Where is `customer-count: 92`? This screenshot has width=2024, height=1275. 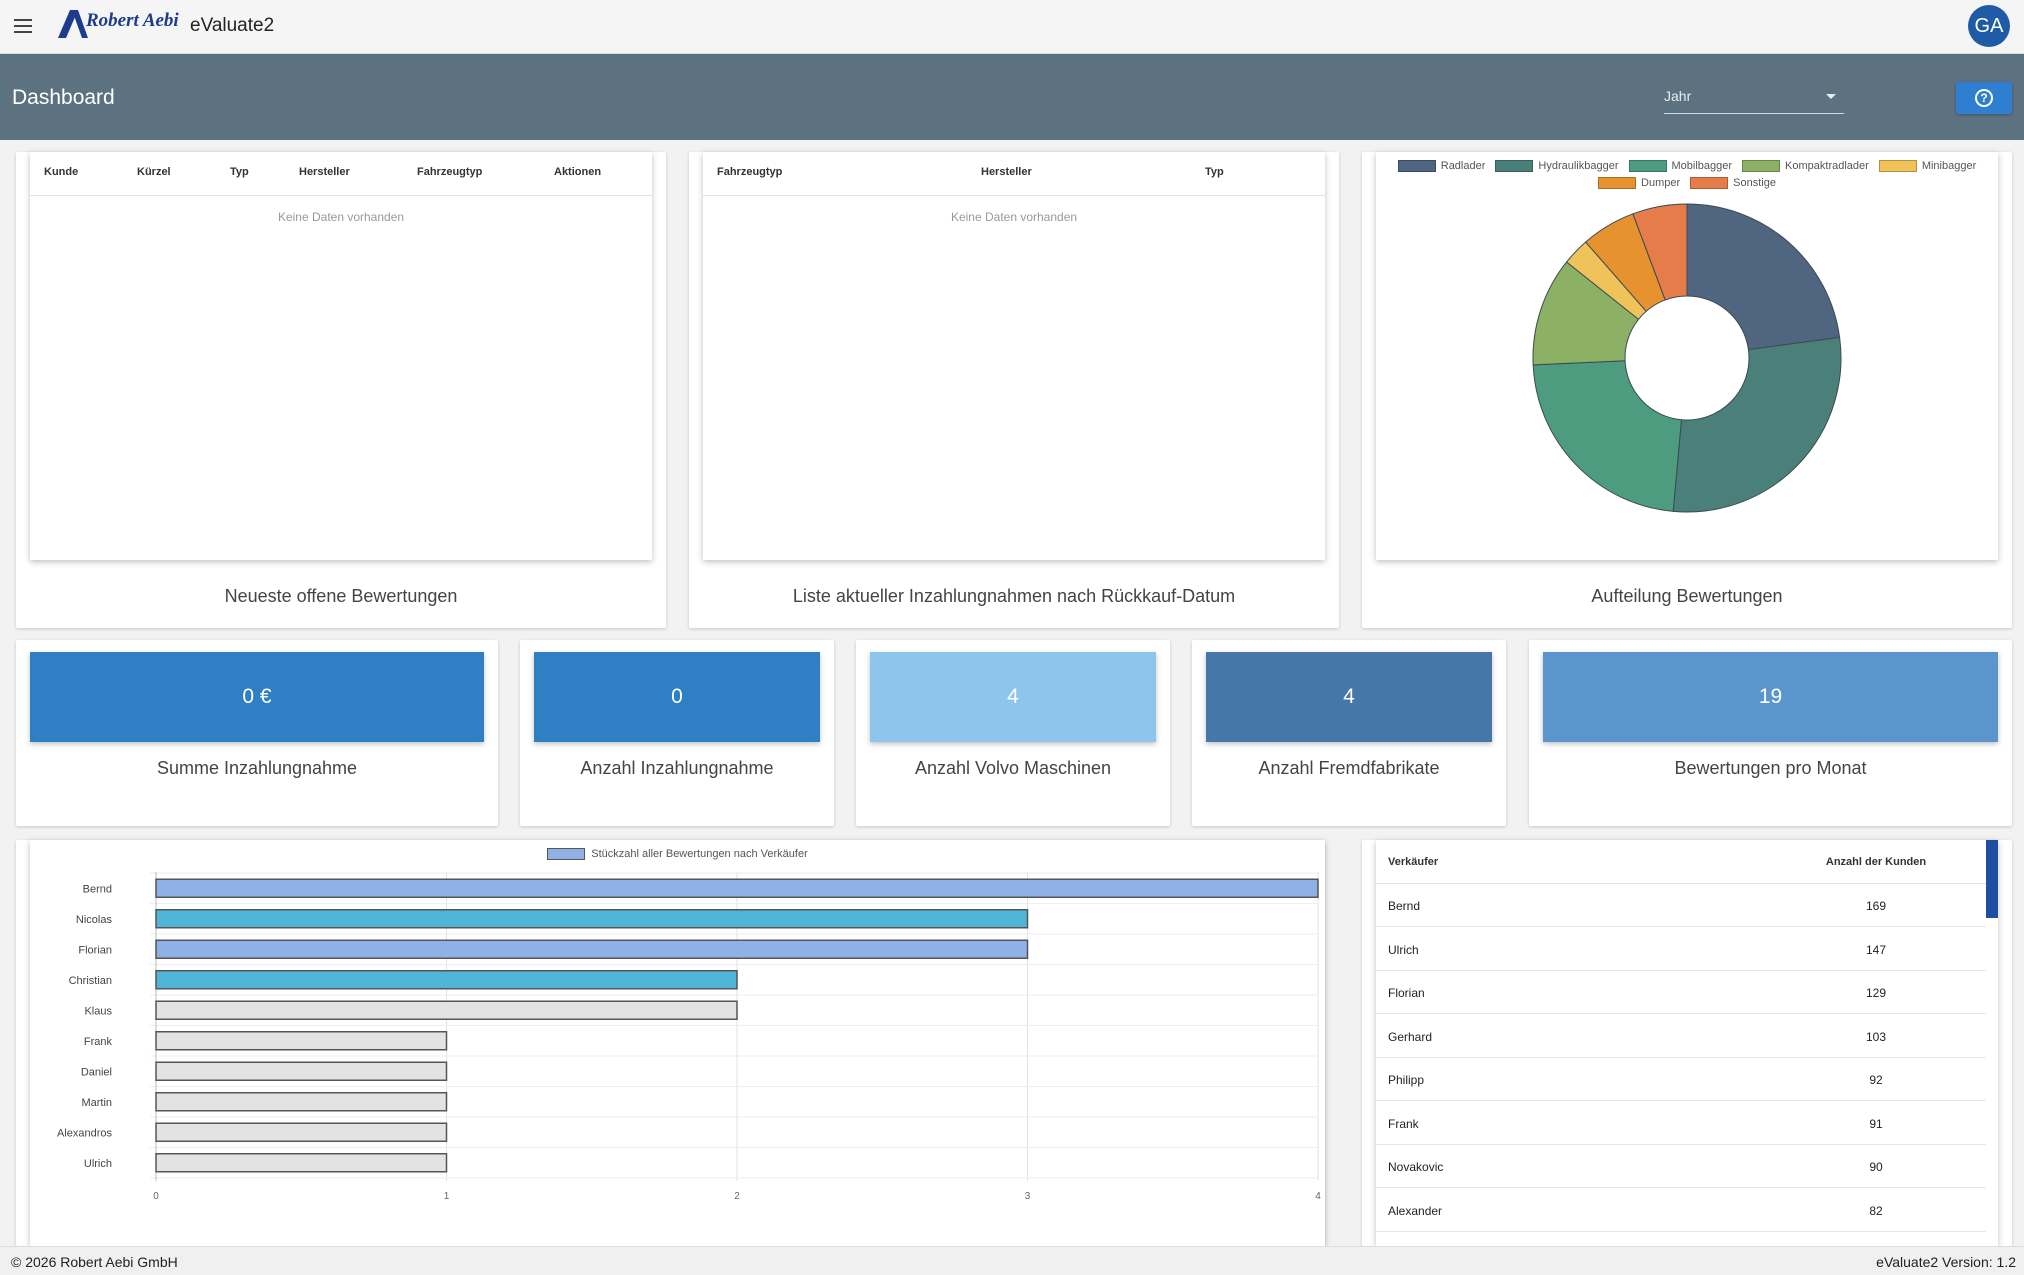 customer-count: 92 is located at coordinates (1876, 1080).